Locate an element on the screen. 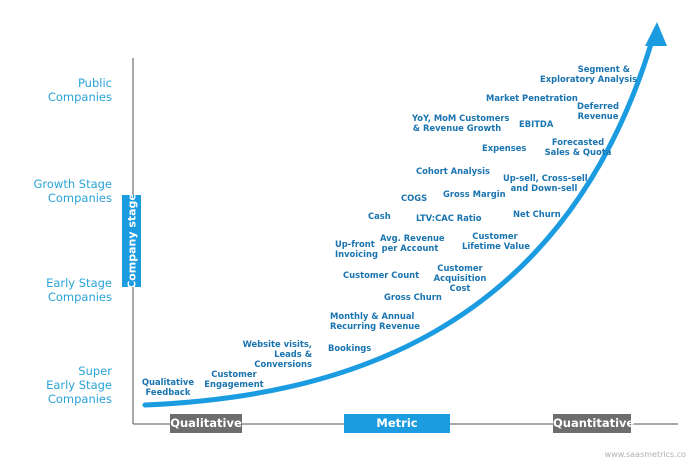 The image size is (700, 474). metric-line: Cash is located at coordinates (379, 216).